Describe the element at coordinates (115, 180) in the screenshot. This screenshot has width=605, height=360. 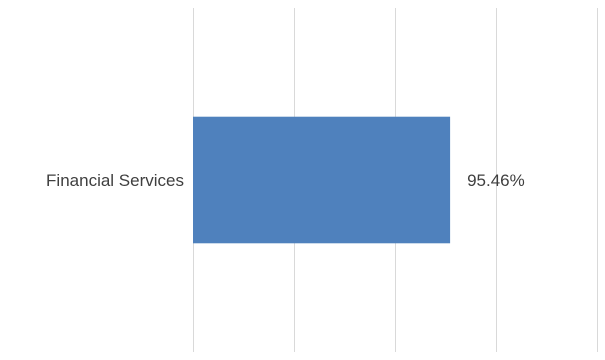
I see `category-label: Financial Services` at that location.